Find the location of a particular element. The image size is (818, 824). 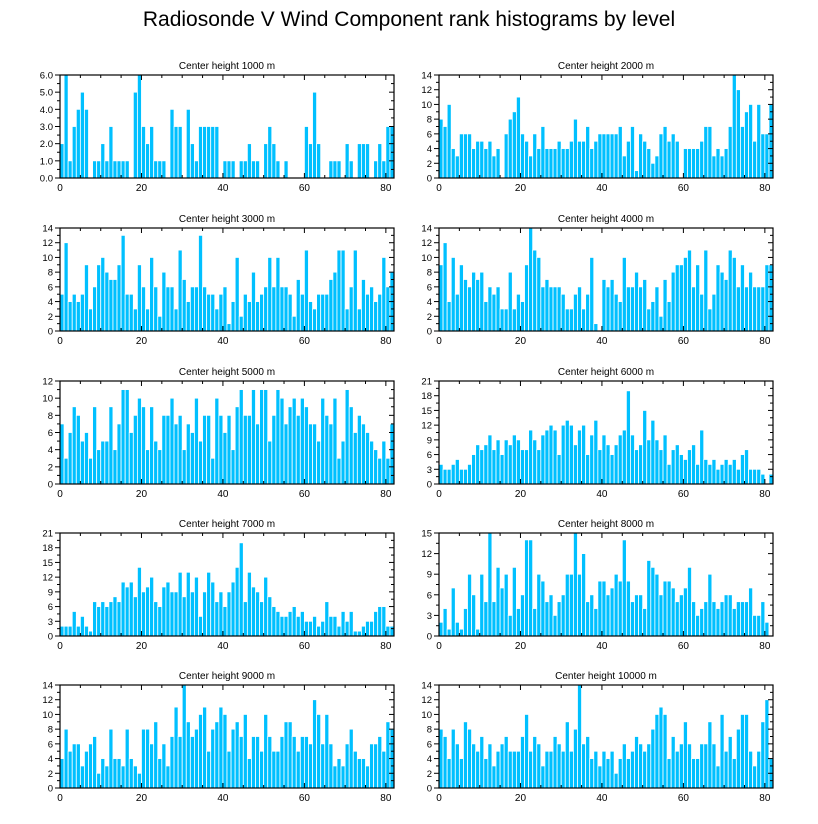

panel-title: Center height 4000 m is located at coordinates (606, 219).